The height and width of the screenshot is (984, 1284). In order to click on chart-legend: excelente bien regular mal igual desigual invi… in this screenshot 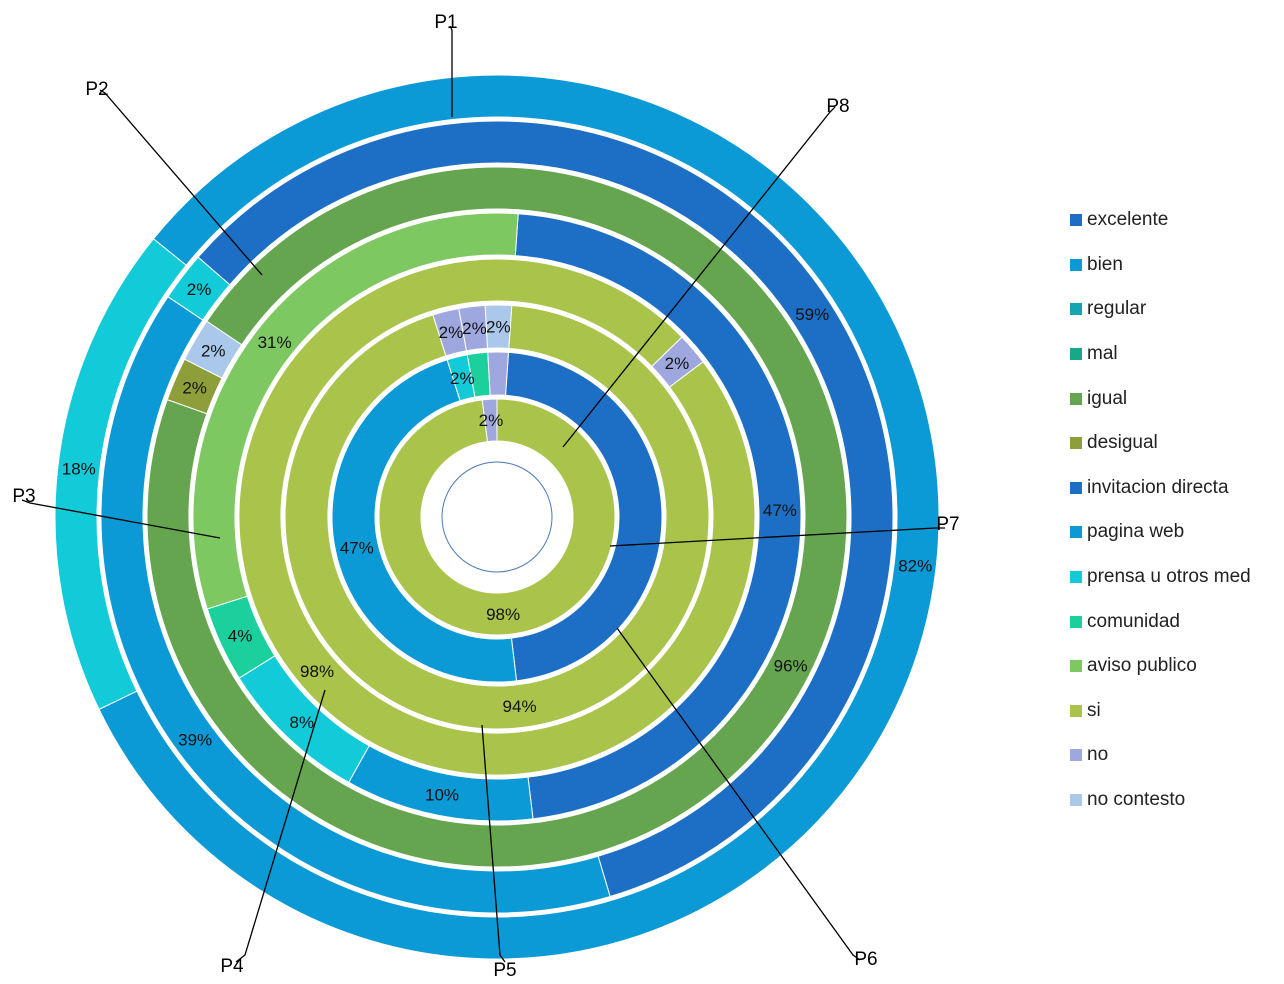, I will do `click(1177, 510)`.